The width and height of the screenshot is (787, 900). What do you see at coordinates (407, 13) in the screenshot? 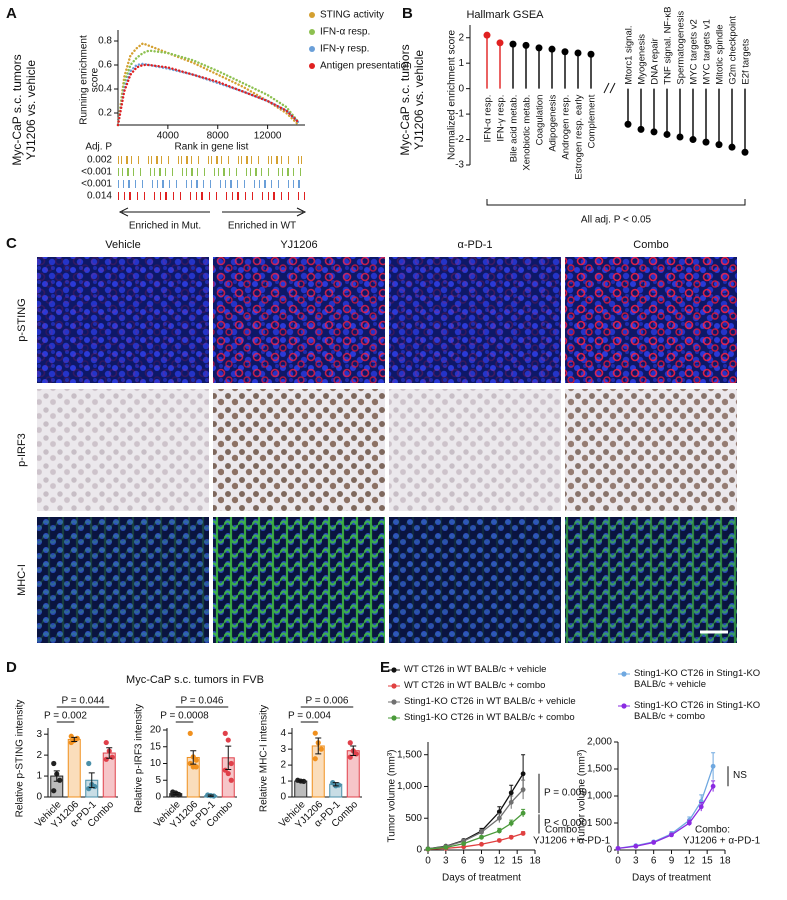
I see `panel-letter: B` at bounding box center [407, 13].